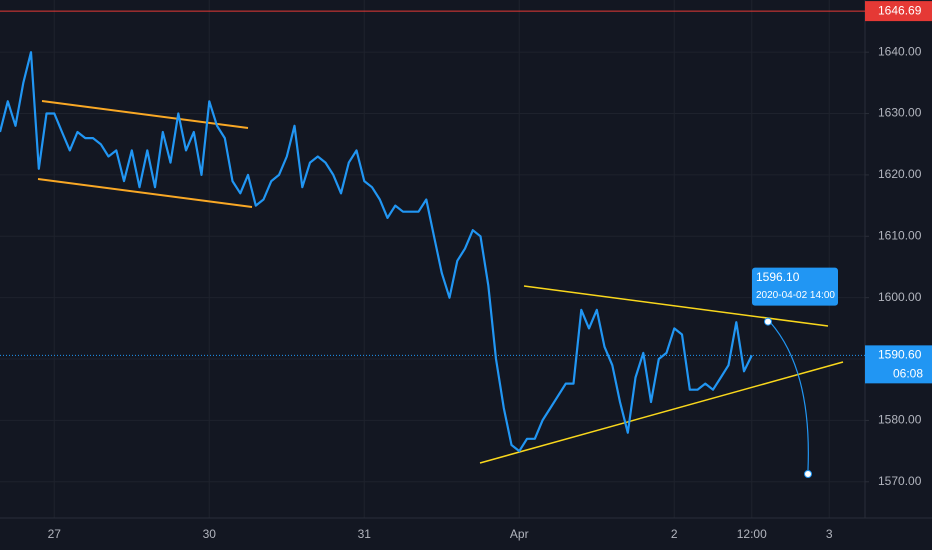  Describe the element at coordinates (908, 374) in the screenshot. I see `countdown: 06:08` at that location.